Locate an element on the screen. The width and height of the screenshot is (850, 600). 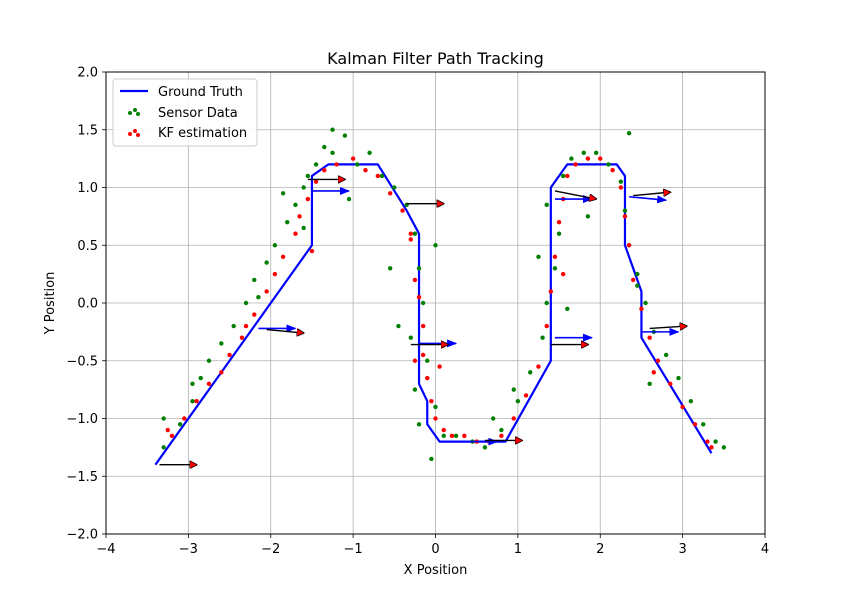
x-tick-label: −2 is located at coordinates (270, 549).